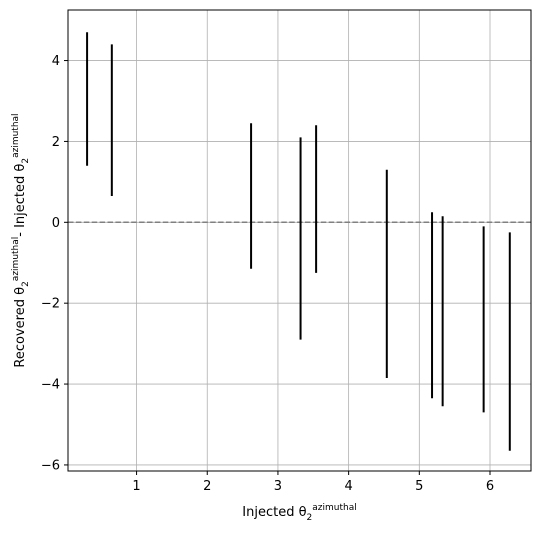 This screenshot has width=542, height=533. What do you see at coordinates (50, 465) in the screenshot?
I see `y-tick-label: −6` at bounding box center [50, 465].